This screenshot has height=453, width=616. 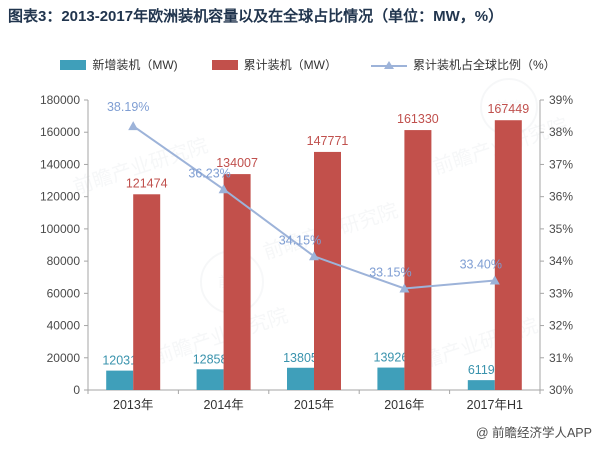 I want to click on right-axis-tick-label: 36%, so click(x=561, y=197).